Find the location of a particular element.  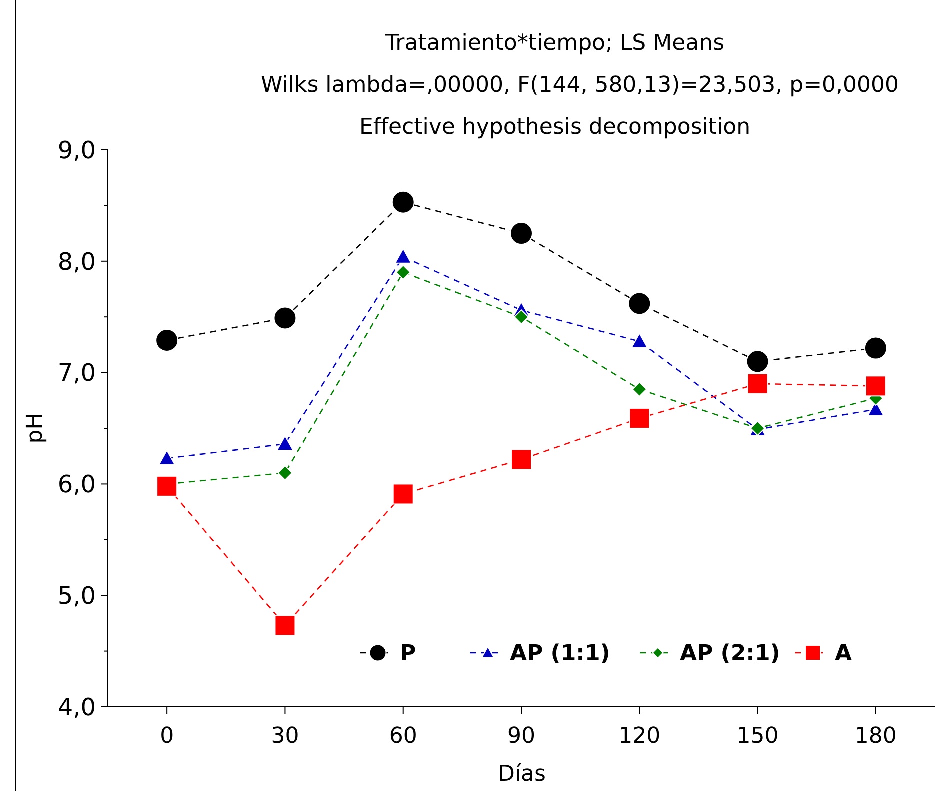

y-tick-label: 5,0 is located at coordinates (77, 596).